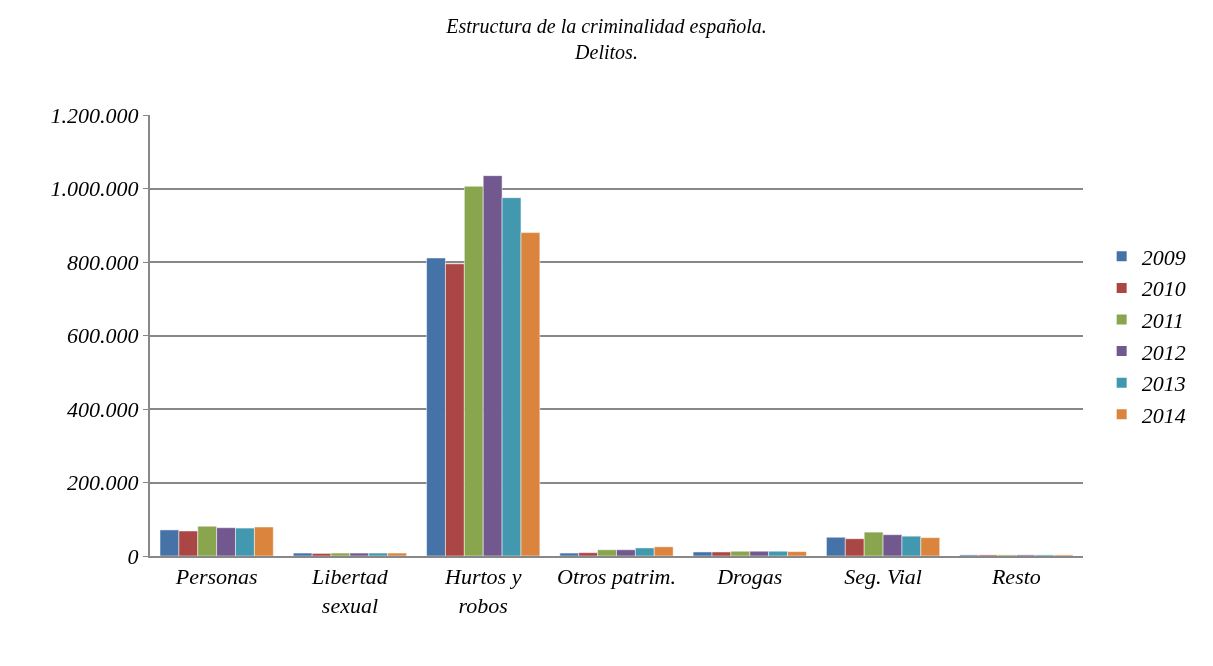 This screenshot has height=666, width=1213. I want to click on x-tick-label: Drogas, so click(749, 577).